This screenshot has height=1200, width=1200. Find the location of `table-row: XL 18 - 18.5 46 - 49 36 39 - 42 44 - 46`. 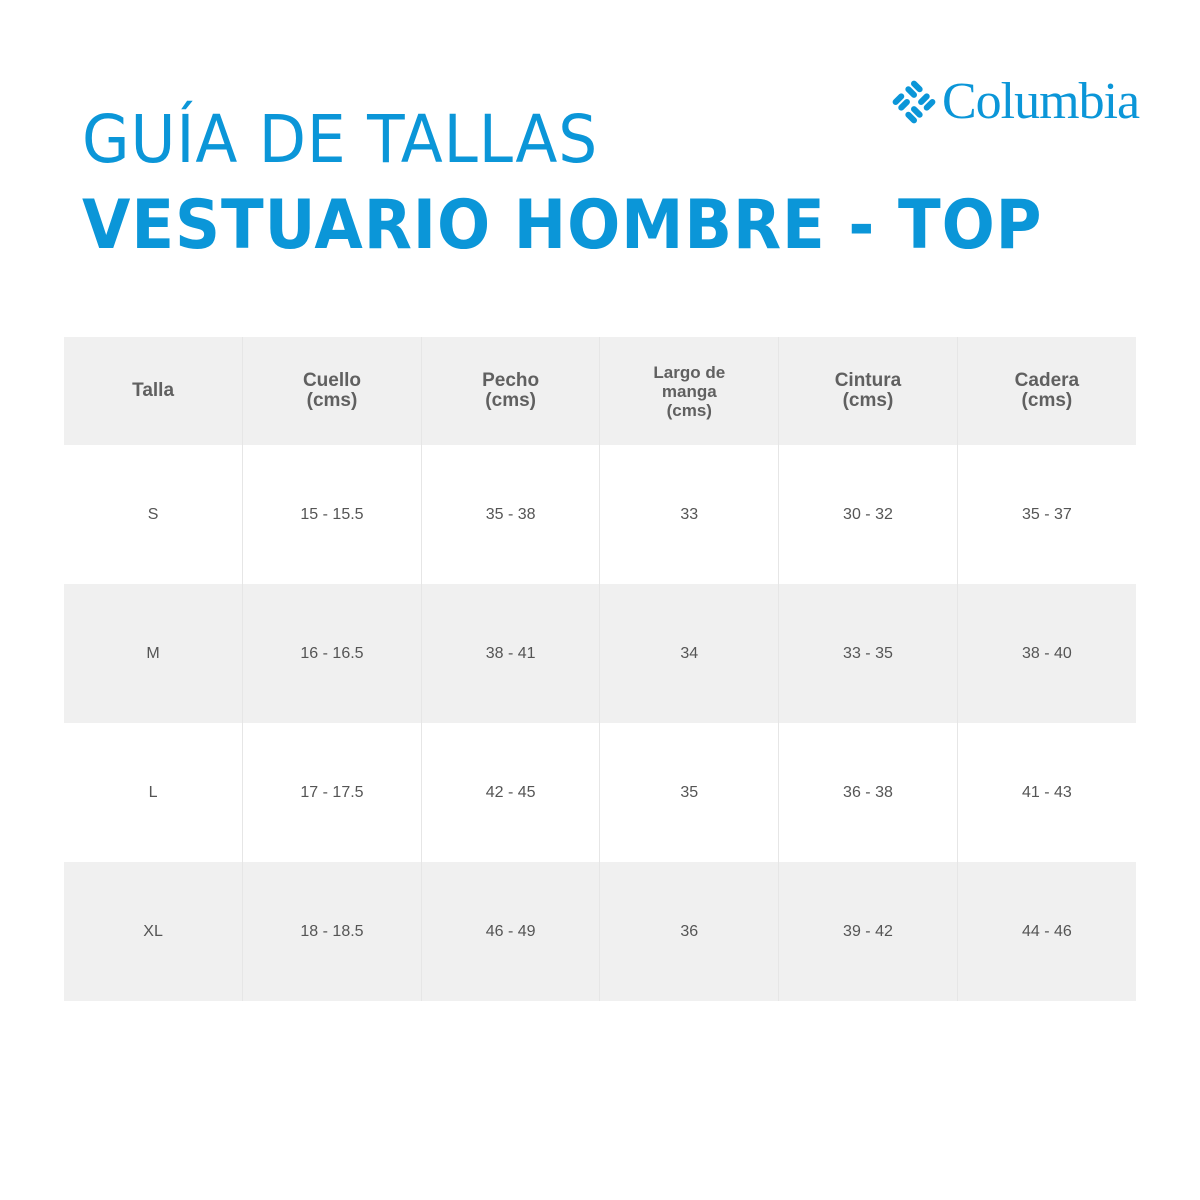

table-row: XL 18 - 18.5 46 - 49 36 39 - 42 44 - 46 is located at coordinates (600, 931).